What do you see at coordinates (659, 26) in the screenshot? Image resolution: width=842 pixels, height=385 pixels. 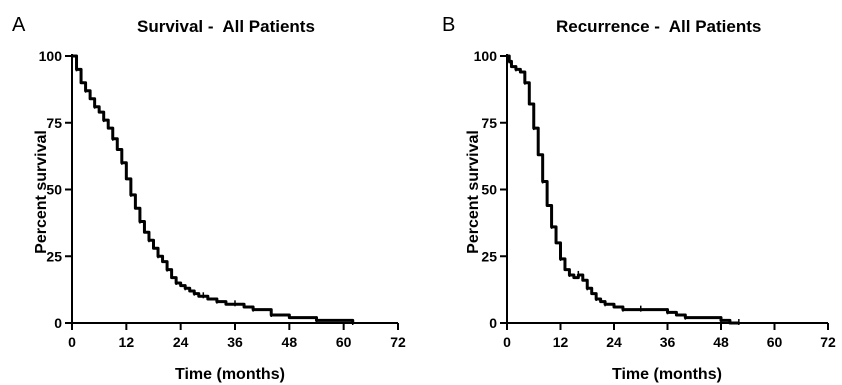 I see `chart-title: Recurrence - All Patients` at bounding box center [659, 26].